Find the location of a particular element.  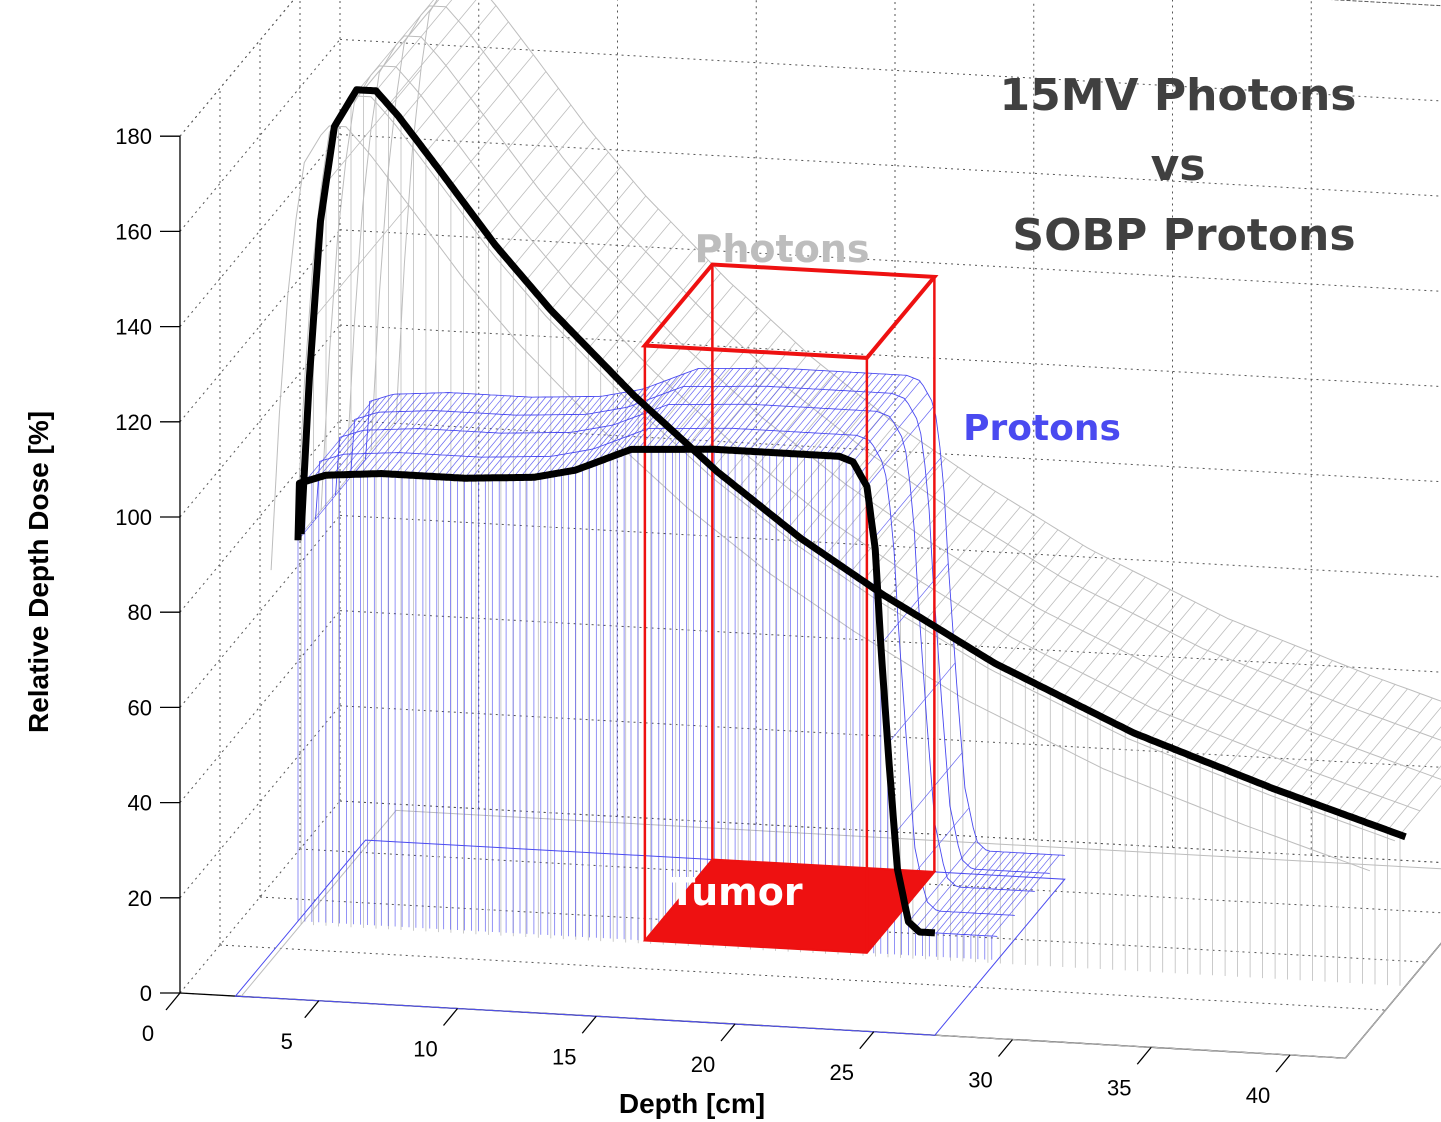

proton-floor is located at coordinates (650, 937).